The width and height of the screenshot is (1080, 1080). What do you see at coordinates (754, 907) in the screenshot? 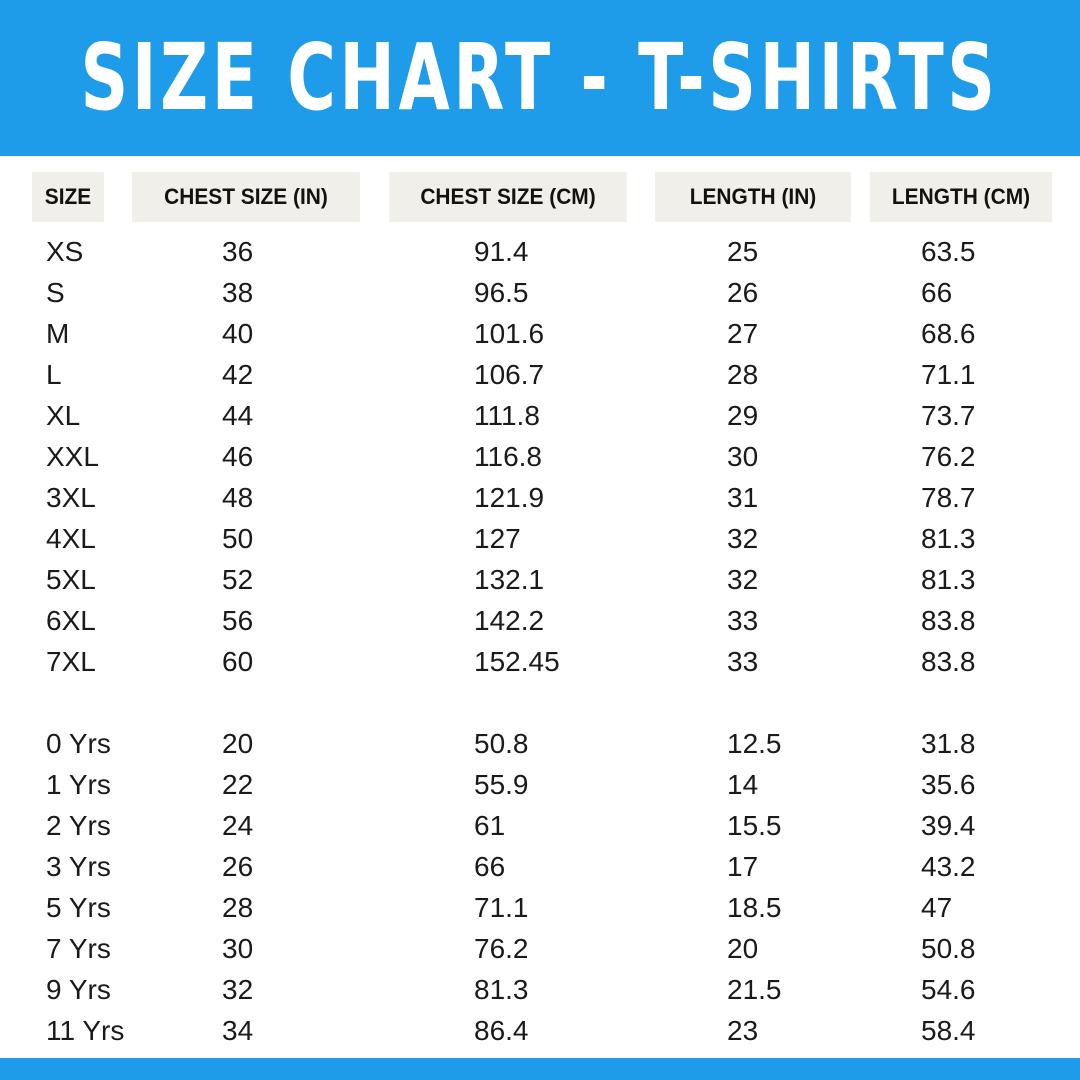
I see `table-cell: 18.5` at bounding box center [754, 907].